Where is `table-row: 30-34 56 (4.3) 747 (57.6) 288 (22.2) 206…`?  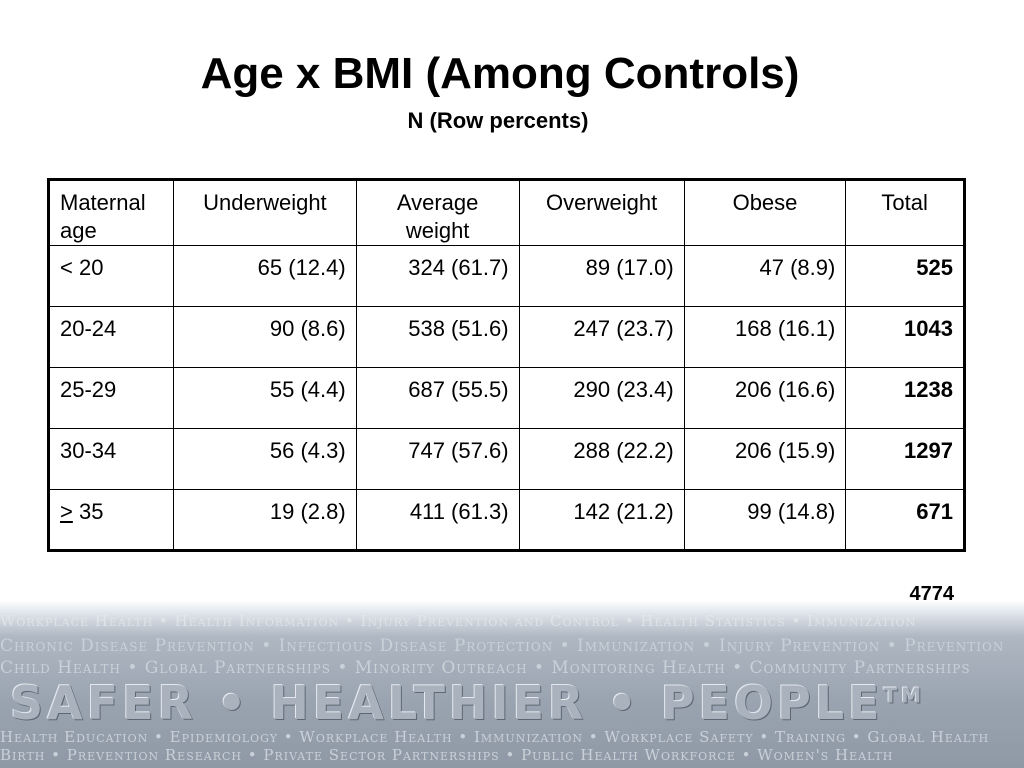 table-row: 30-34 56 (4.3) 747 (57.6) 288 (22.2) 206… is located at coordinates (506, 459).